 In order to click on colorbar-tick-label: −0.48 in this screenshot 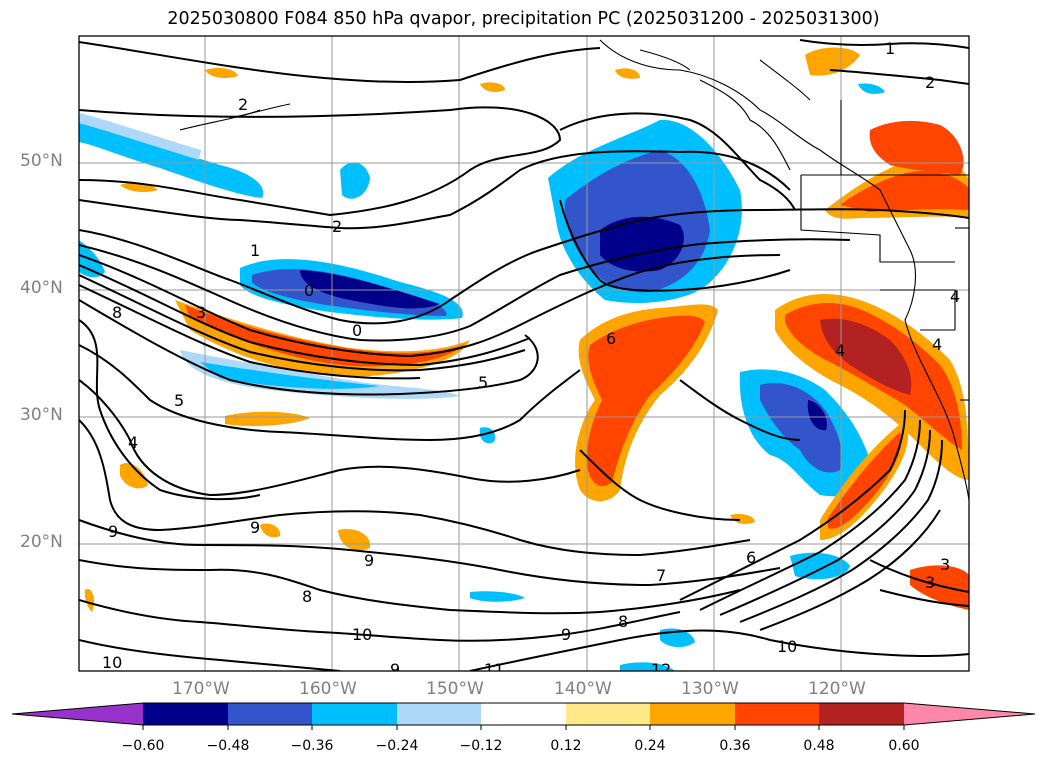, I will do `click(228, 746)`.